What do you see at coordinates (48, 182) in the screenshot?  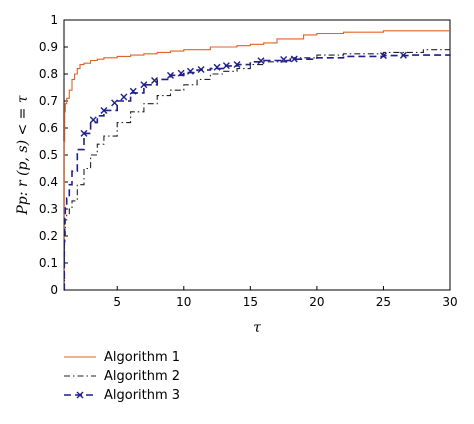 I see `y-tick-label: 0.4` at bounding box center [48, 182].